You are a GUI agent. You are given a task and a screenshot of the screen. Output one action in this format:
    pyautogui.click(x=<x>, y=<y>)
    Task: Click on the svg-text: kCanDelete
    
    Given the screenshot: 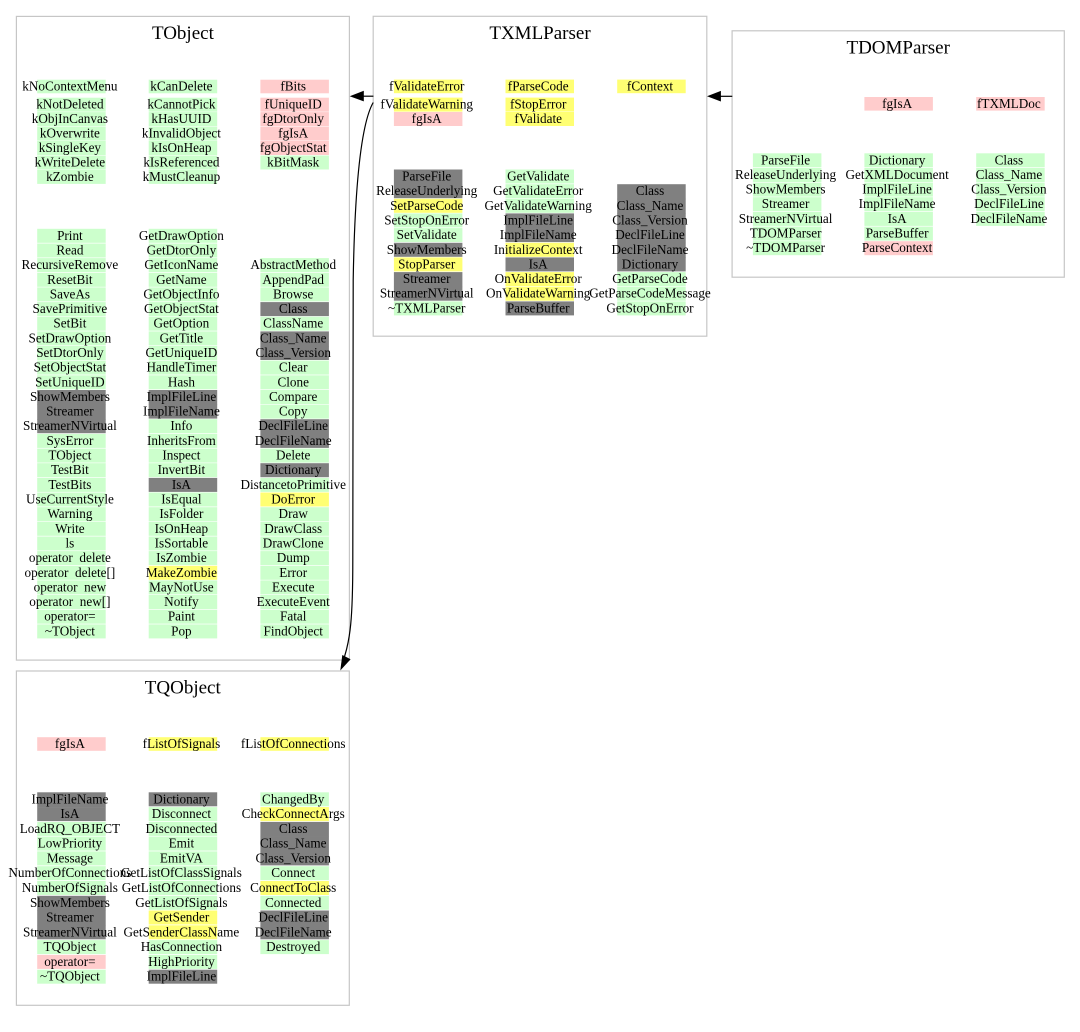 What is the action you would take?
    pyautogui.click(x=181, y=86)
    